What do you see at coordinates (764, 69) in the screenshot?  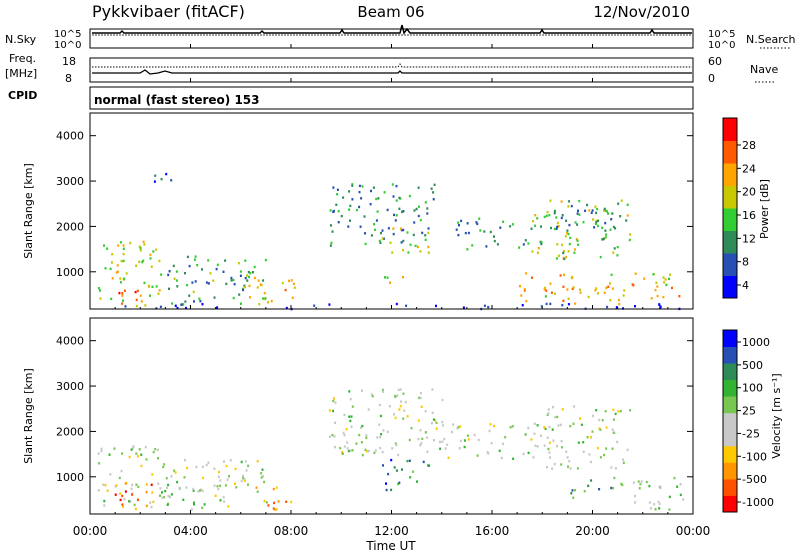 I see `nave-label: Nave` at bounding box center [764, 69].